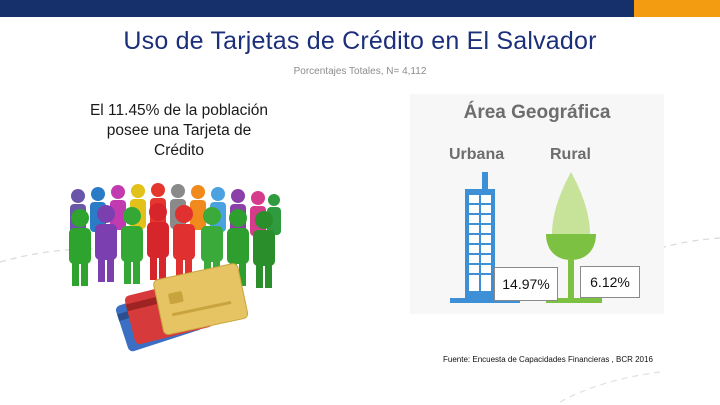 This screenshot has height=405, width=720. I want to click on urban-label: Urbana, so click(477, 154).